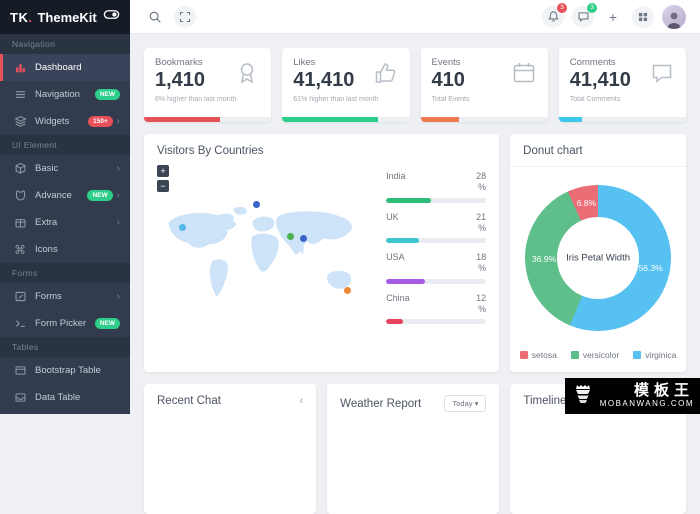 Image resolution: width=700 pixels, height=514 pixels. I want to click on sidebar-item-basic: Basic ›, so click(65, 168).